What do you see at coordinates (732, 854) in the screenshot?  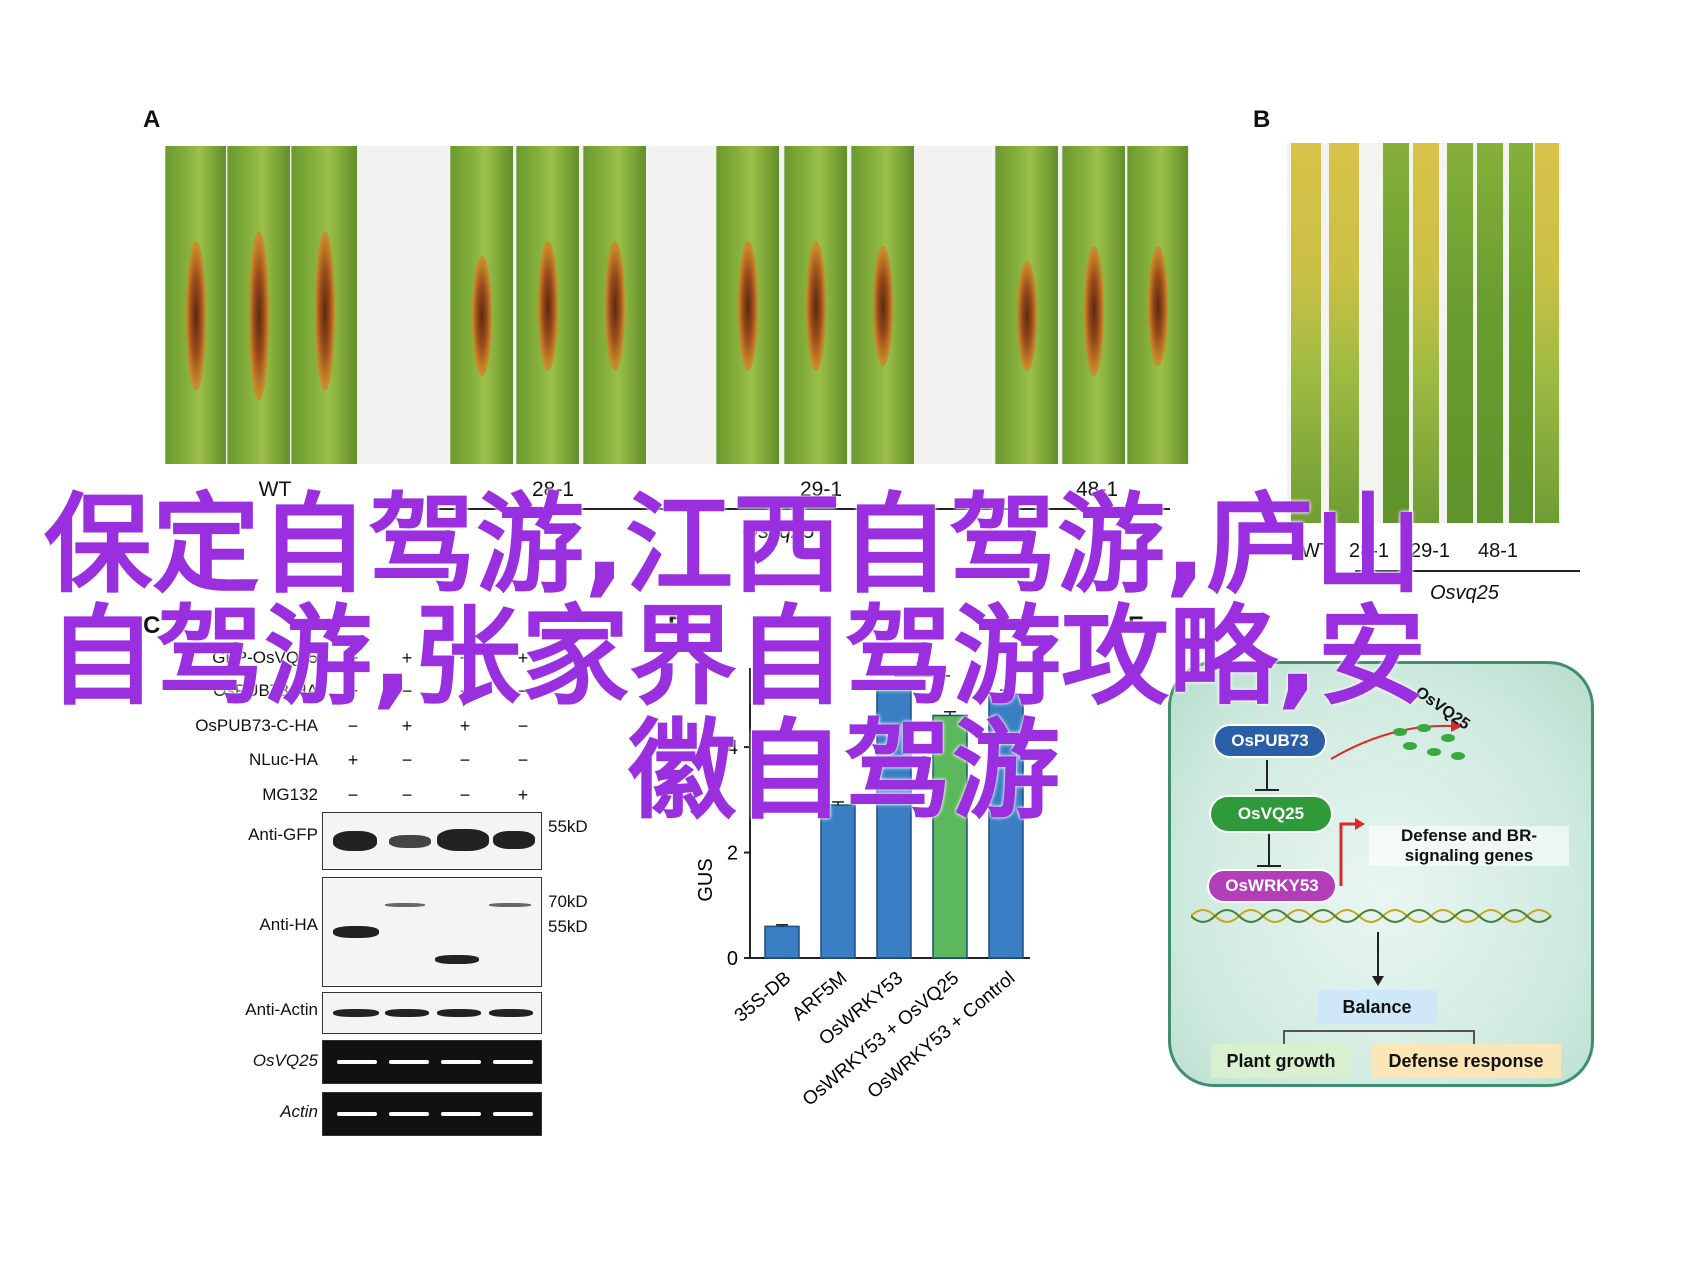 I see `y-tick-label: 2` at bounding box center [732, 854].